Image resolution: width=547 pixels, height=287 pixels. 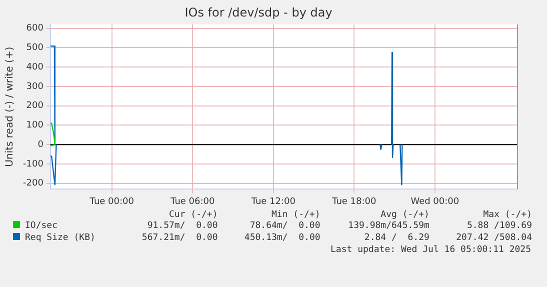 What do you see at coordinates (499, 226) in the screenshot?
I see `text: 5.88 /109.69` at bounding box center [499, 226].